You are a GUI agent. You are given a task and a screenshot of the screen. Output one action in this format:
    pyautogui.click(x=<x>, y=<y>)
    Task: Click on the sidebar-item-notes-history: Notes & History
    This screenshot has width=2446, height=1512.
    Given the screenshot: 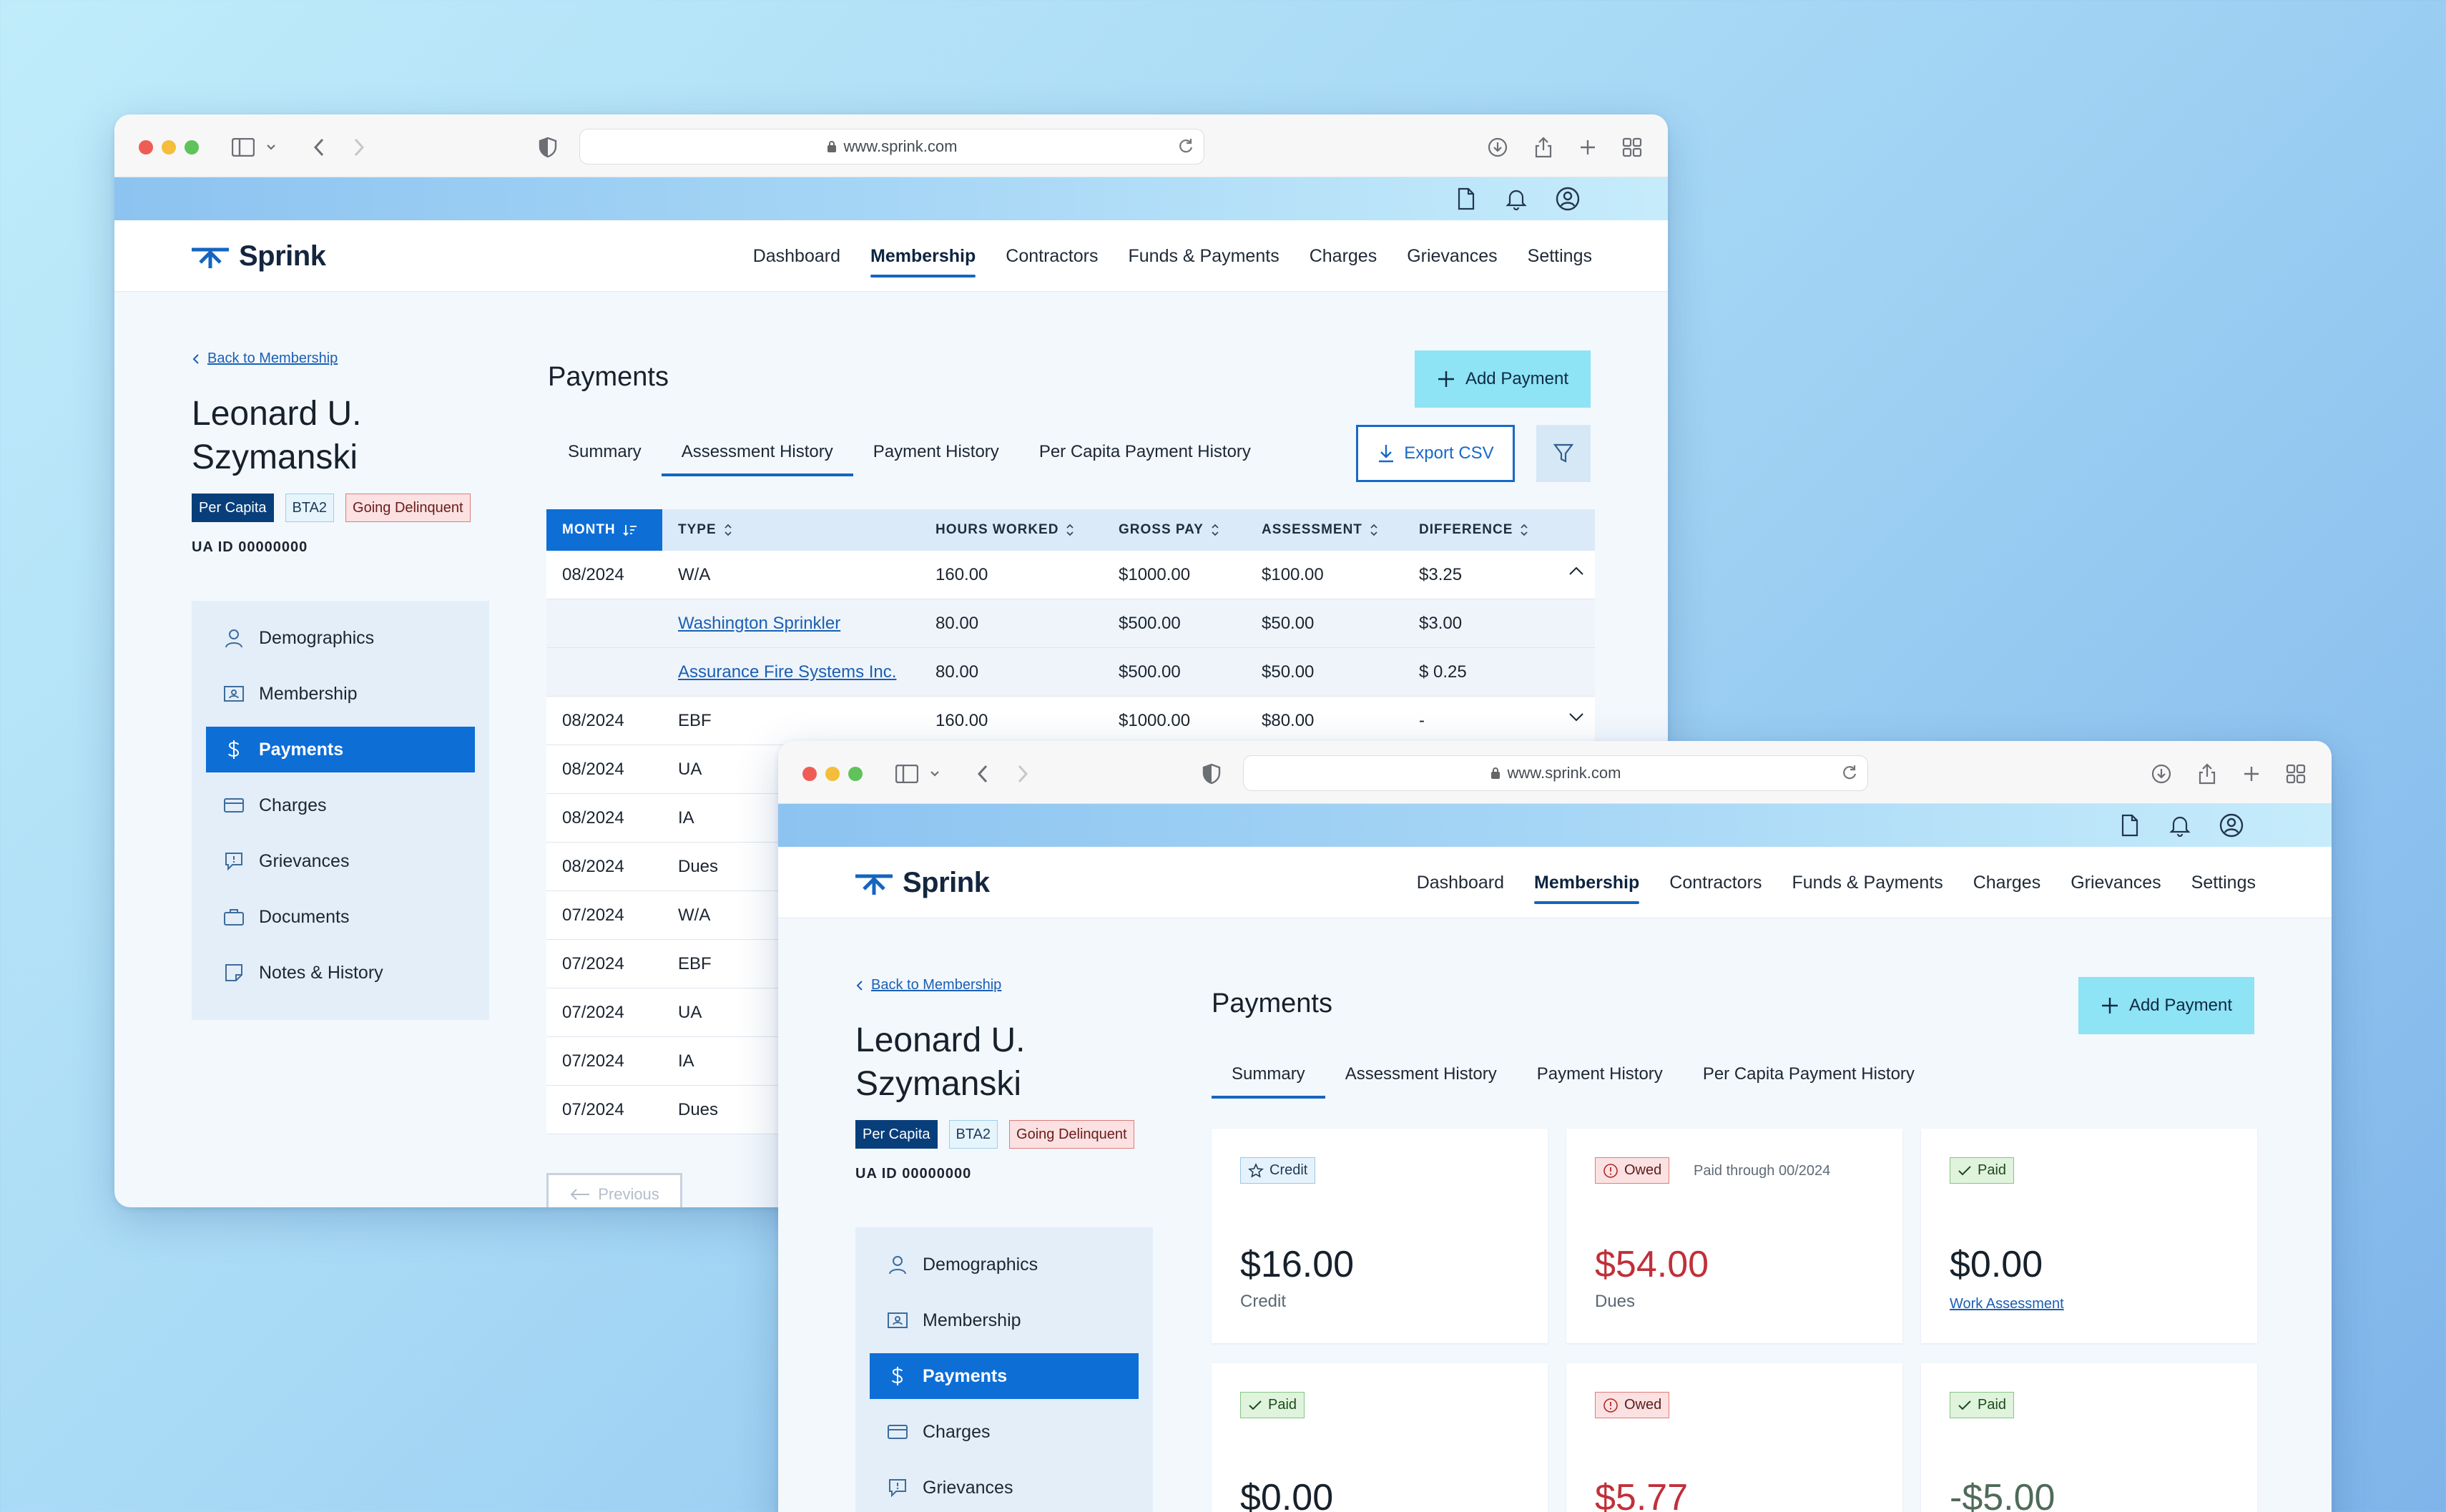 What is the action you would take?
    pyautogui.click(x=340, y=973)
    